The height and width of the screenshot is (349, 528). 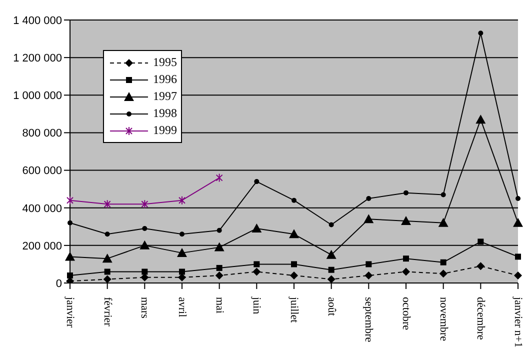 What do you see at coordinates (480, 318) in the screenshot?
I see `x-tick-label: décembre` at bounding box center [480, 318].